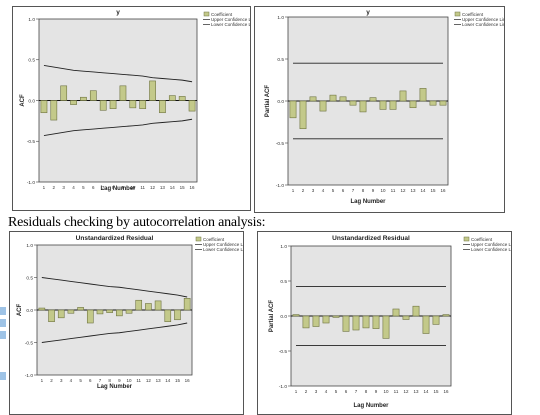 This screenshot has width=540, height=415. What do you see at coordinates (214, 239) in the screenshot?
I see `legend-label-coefficient: Coefficient` at bounding box center [214, 239].